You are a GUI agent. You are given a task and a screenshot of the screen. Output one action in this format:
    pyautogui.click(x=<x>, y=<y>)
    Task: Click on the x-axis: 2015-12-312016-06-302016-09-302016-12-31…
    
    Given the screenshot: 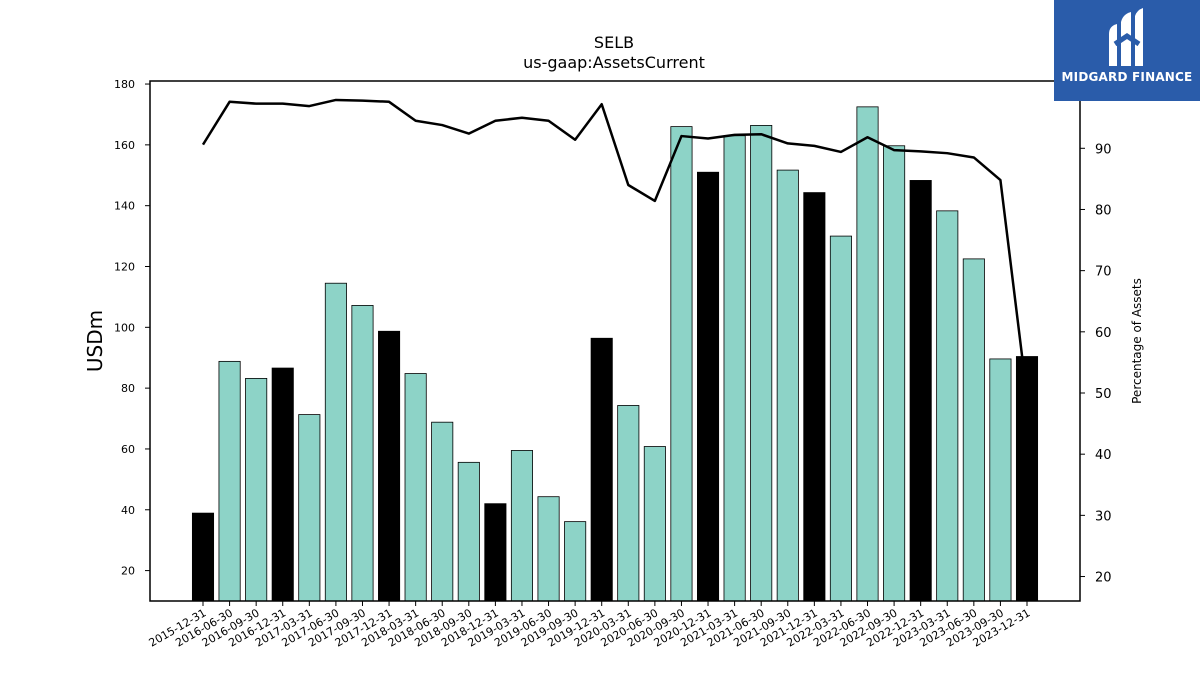 What is the action you would take?
    pyautogui.click(x=590, y=625)
    